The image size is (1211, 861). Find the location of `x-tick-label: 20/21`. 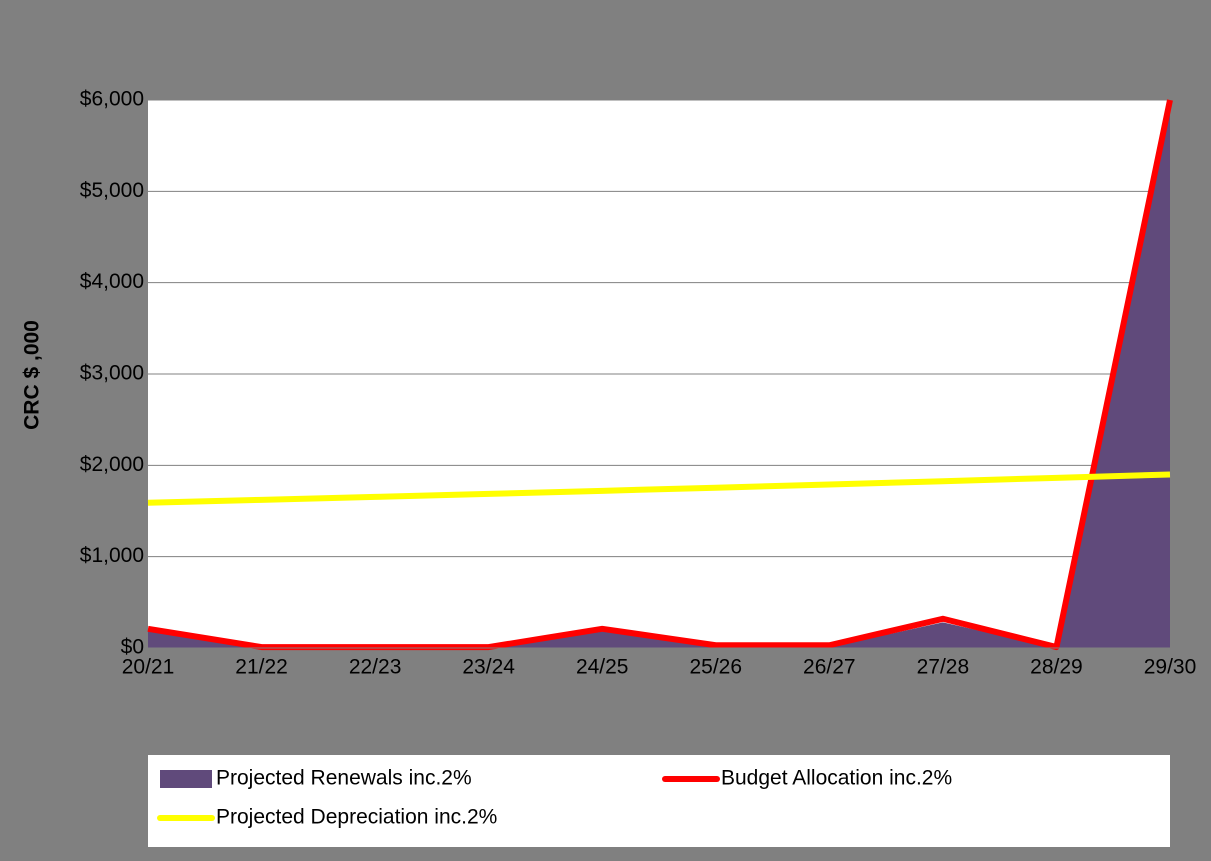

x-tick-label: 20/21 is located at coordinates (148, 667).